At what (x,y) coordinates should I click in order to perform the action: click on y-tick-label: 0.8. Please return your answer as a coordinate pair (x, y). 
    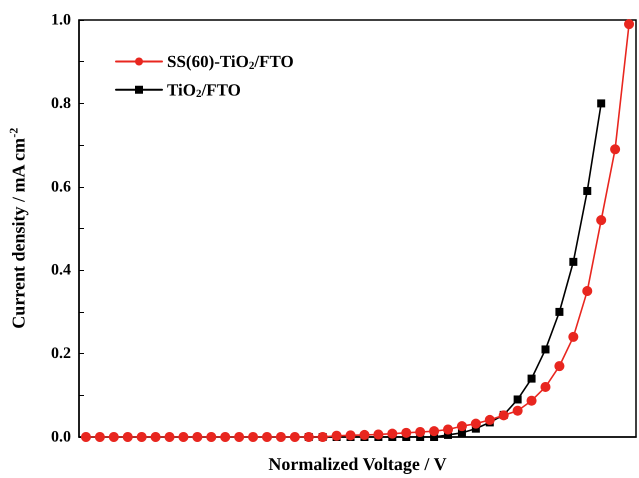
    Looking at the image, I should click on (61, 103).